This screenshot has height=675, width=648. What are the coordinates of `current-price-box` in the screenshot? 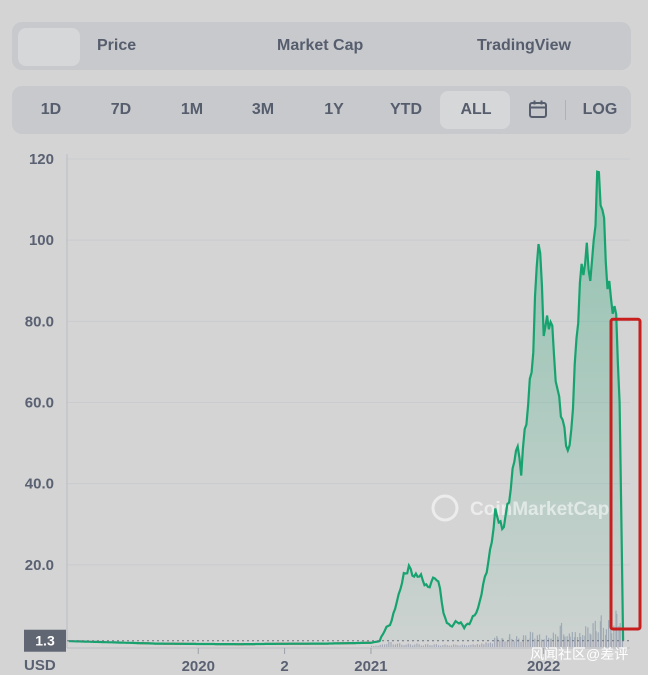 It's located at (45, 640).